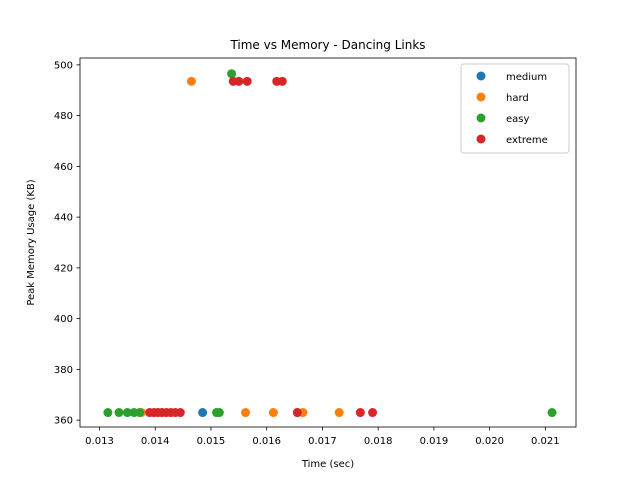  Describe the element at coordinates (31, 242) in the screenshot. I see `y-axis-title: Peak Memory Usage (KB)` at that location.